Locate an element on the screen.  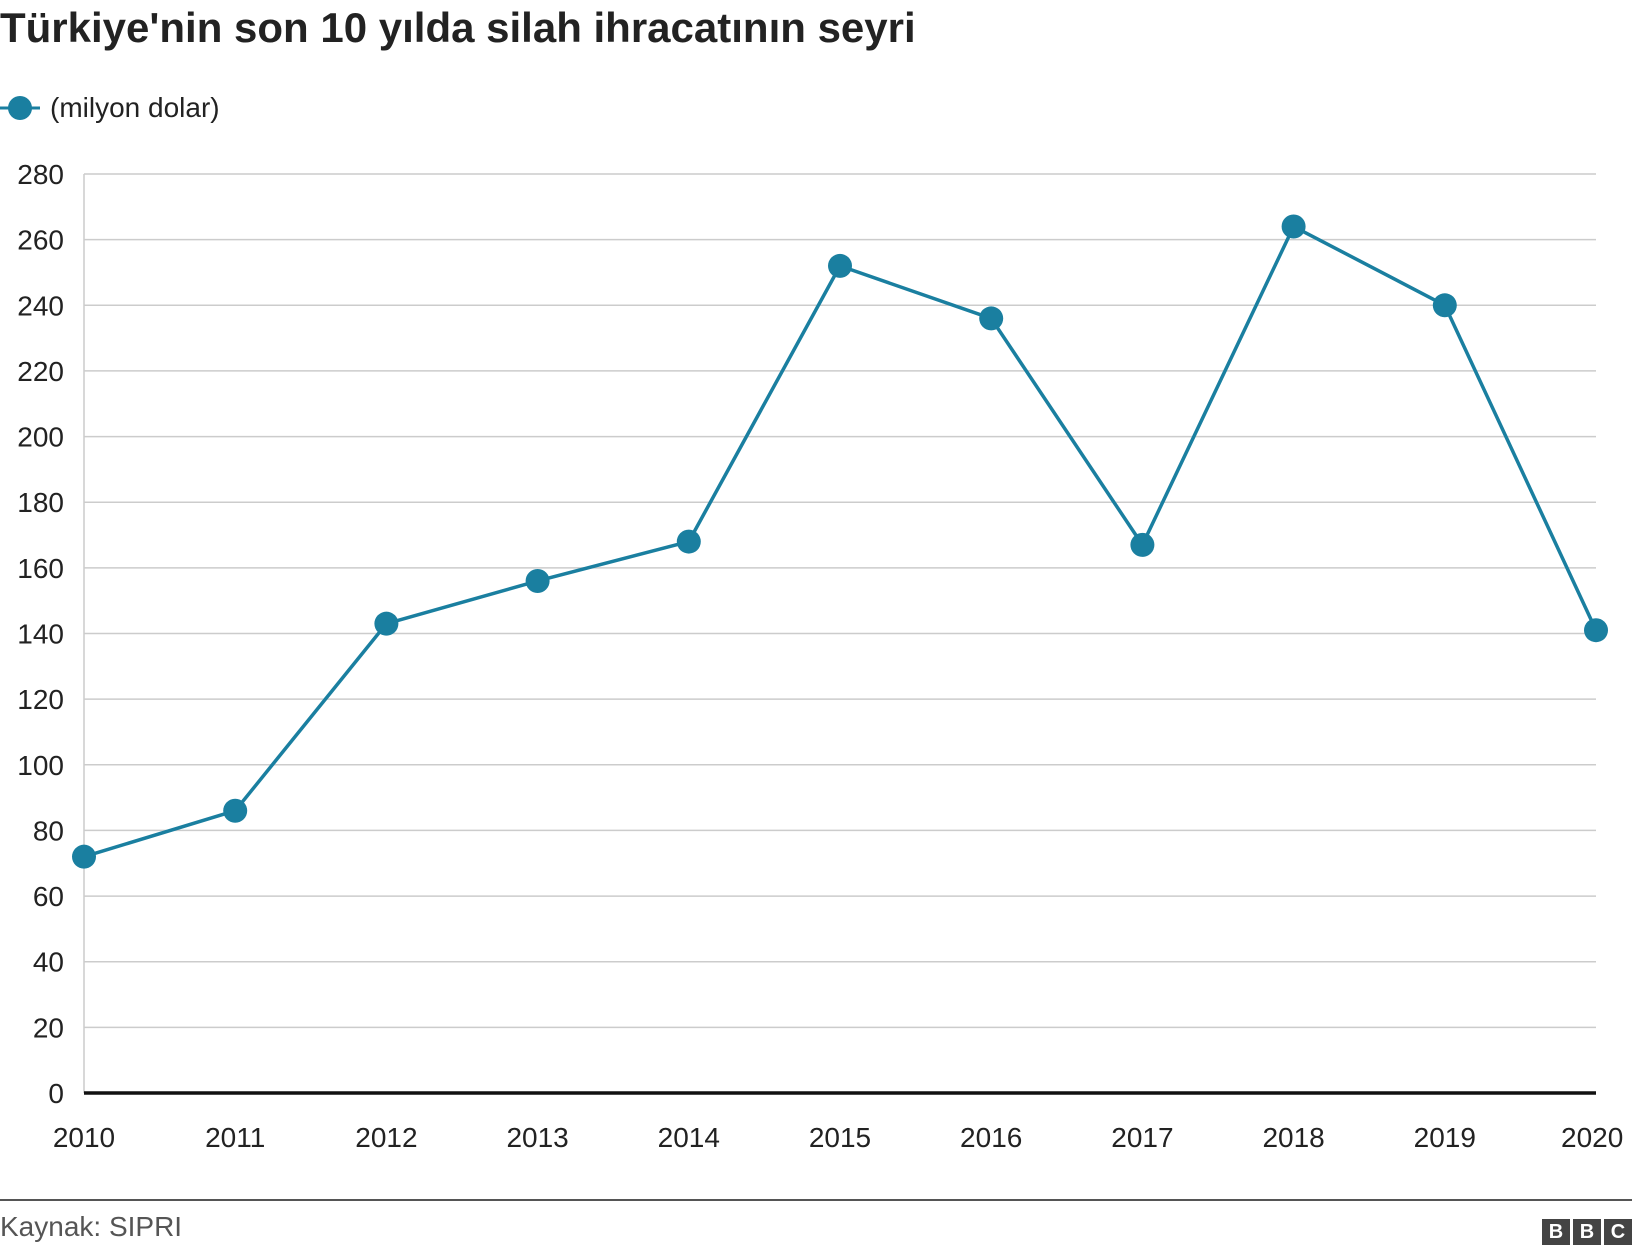
legend-marker-icon is located at coordinates (20, 108).